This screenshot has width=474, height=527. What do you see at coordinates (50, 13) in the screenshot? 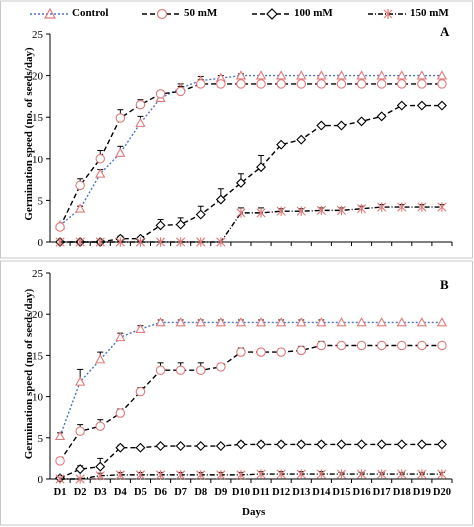
I see `legend-swatch-control` at bounding box center [50, 13].